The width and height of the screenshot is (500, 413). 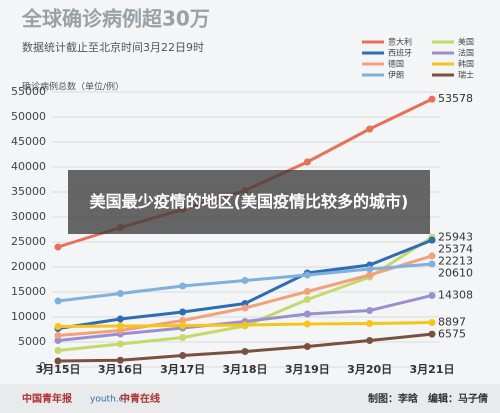 What do you see at coordinates (245, 369) in the screenshot?
I see `x-tick-label: 3月18日` at bounding box center [245, 369].